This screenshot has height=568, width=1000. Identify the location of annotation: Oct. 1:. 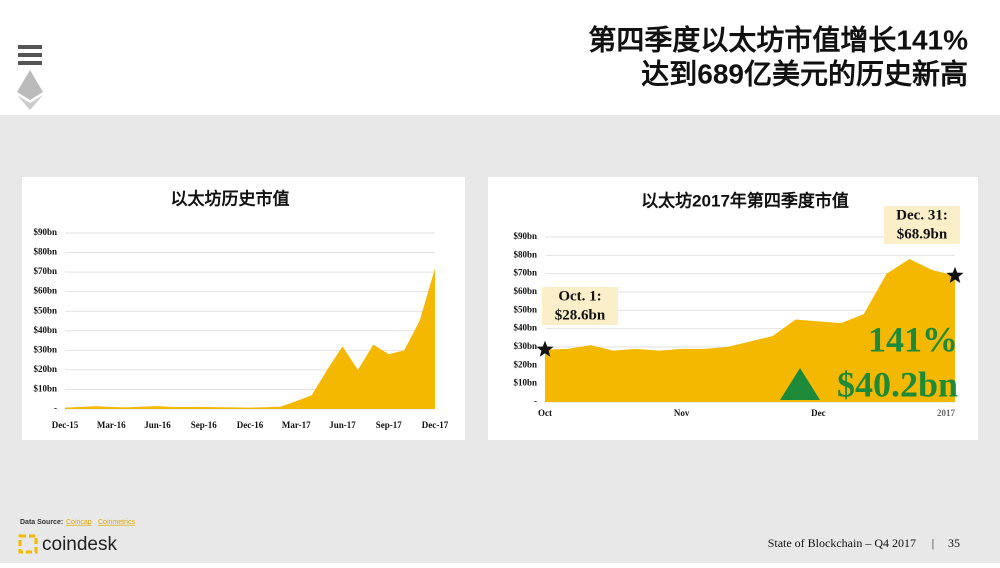
(579, 296).